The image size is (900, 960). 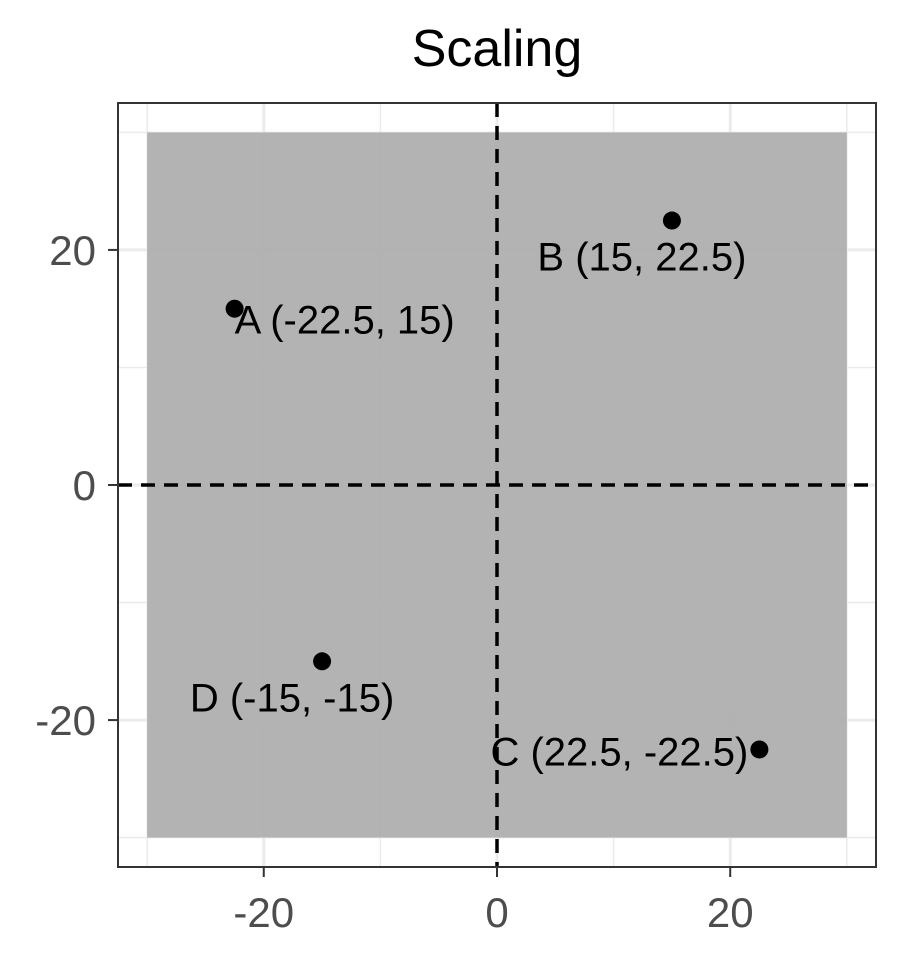 I want to click on point-c, so click(x=759, y=749).